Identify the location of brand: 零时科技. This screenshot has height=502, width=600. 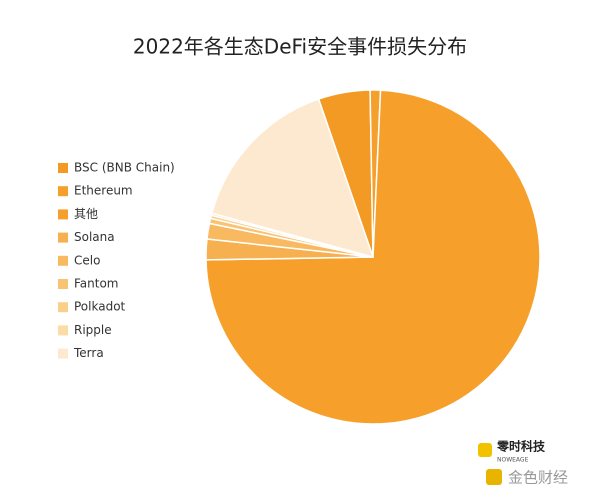
(521, 446).